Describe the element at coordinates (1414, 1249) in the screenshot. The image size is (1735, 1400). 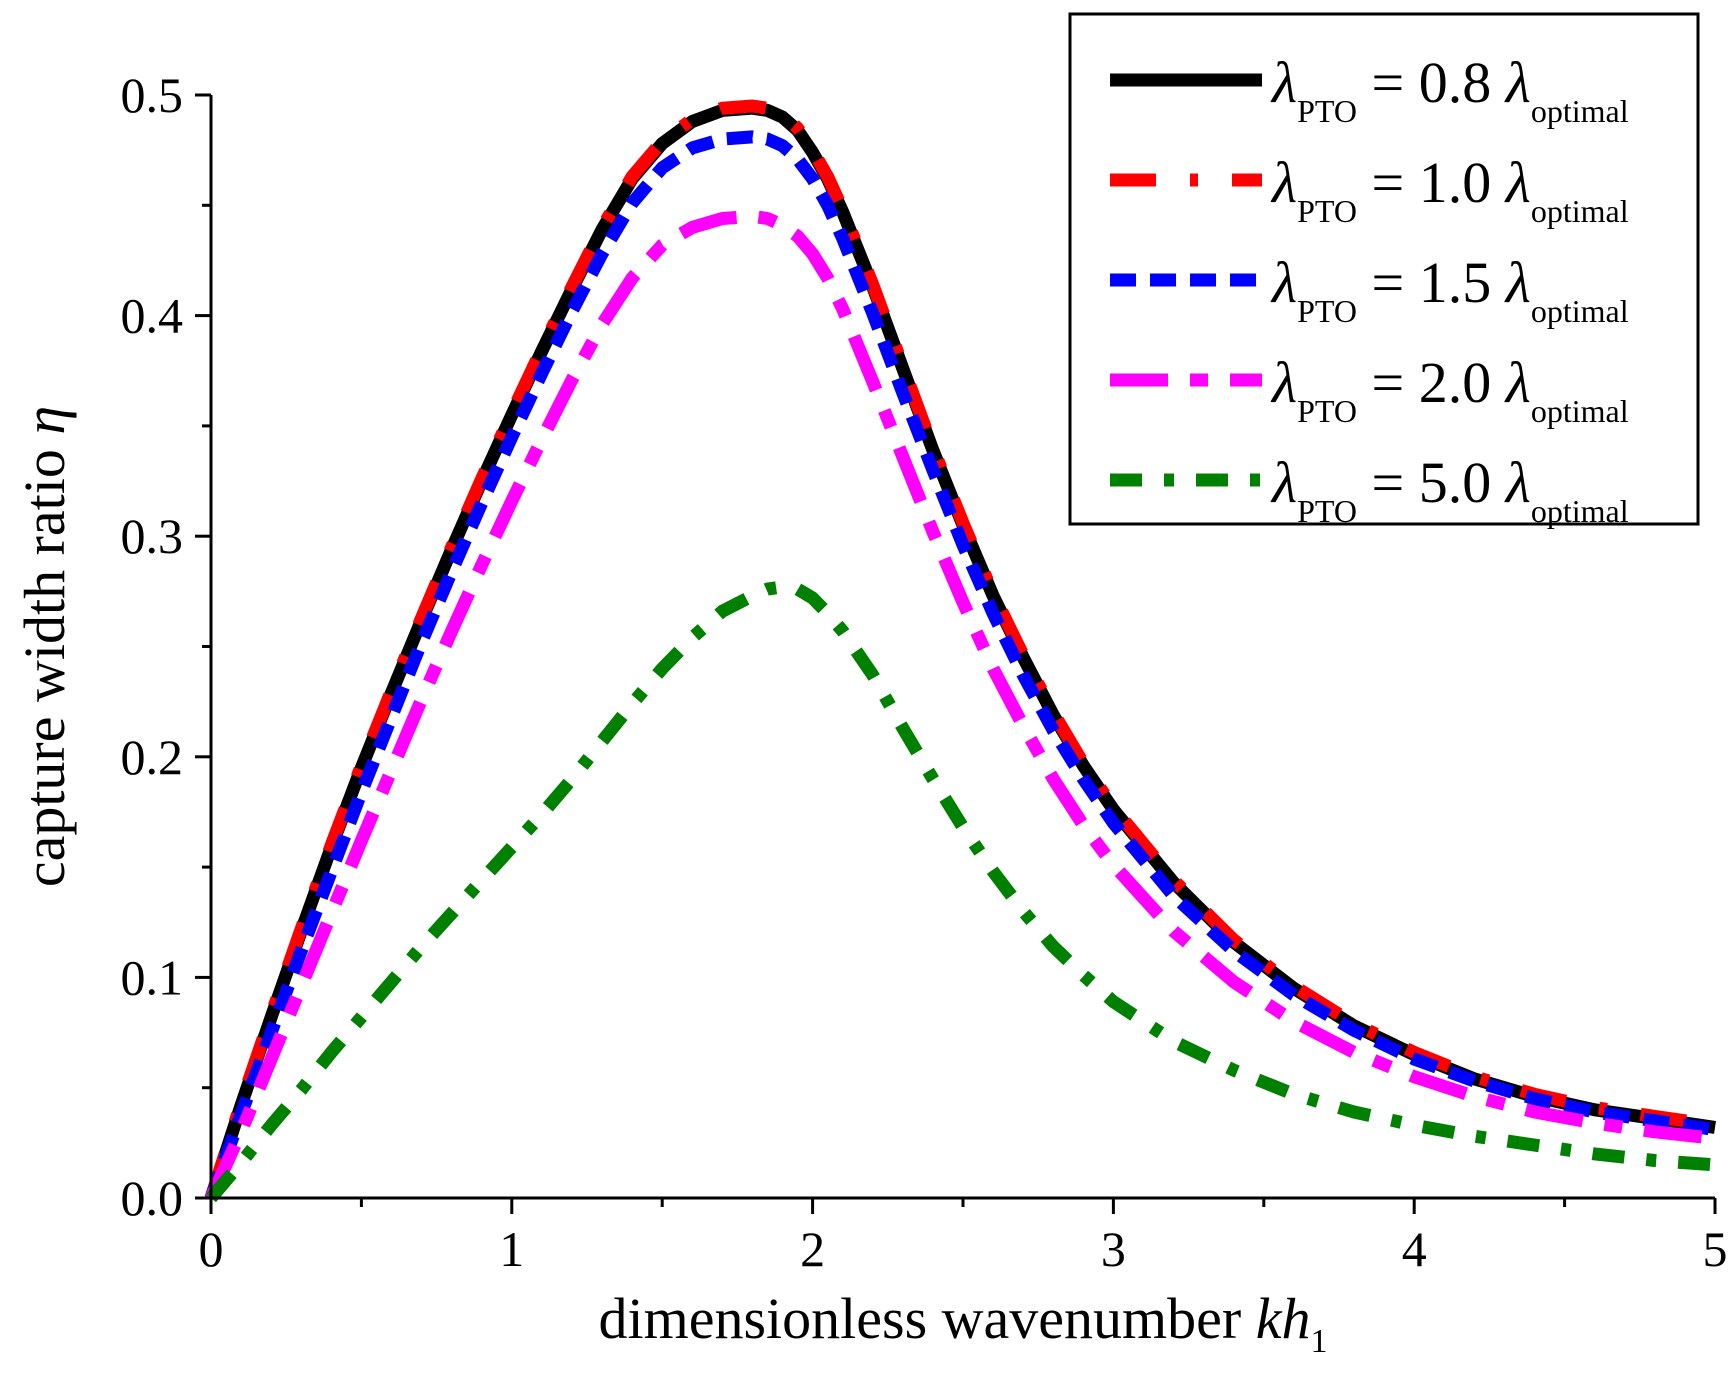
I see `x-tick-label: 4` at that location.